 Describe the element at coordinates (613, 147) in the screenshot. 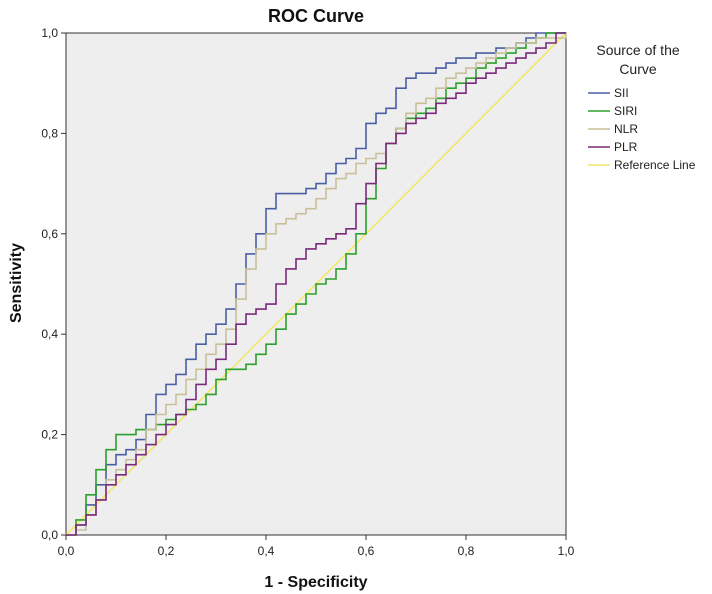

I see `legend-item-plr: PLR` at that location.